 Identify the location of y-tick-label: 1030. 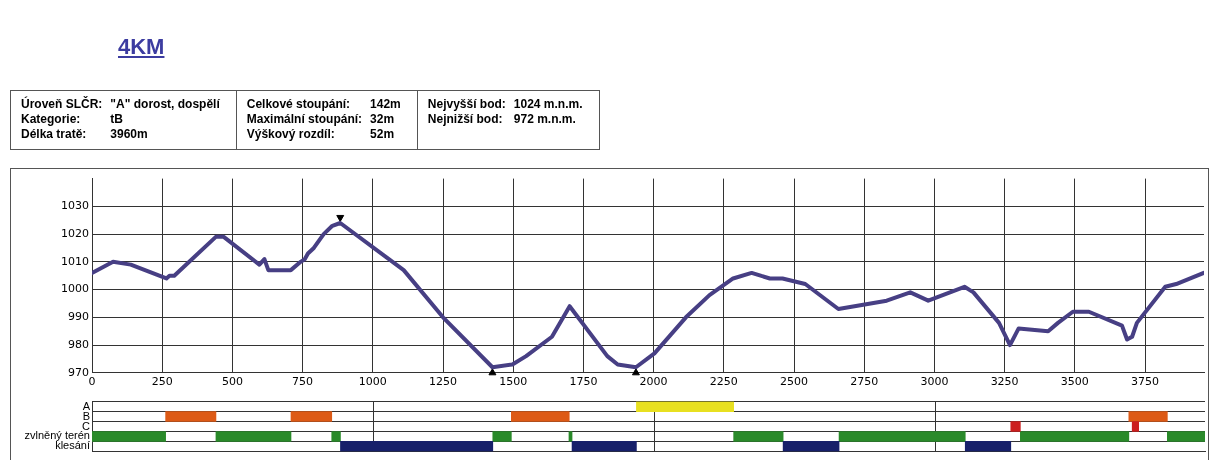
(75, 206).